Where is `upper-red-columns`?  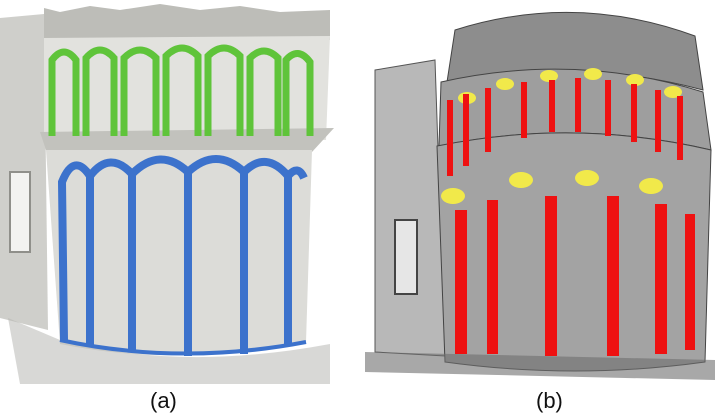
upper-red-columns is located at coordinates (565, 127).